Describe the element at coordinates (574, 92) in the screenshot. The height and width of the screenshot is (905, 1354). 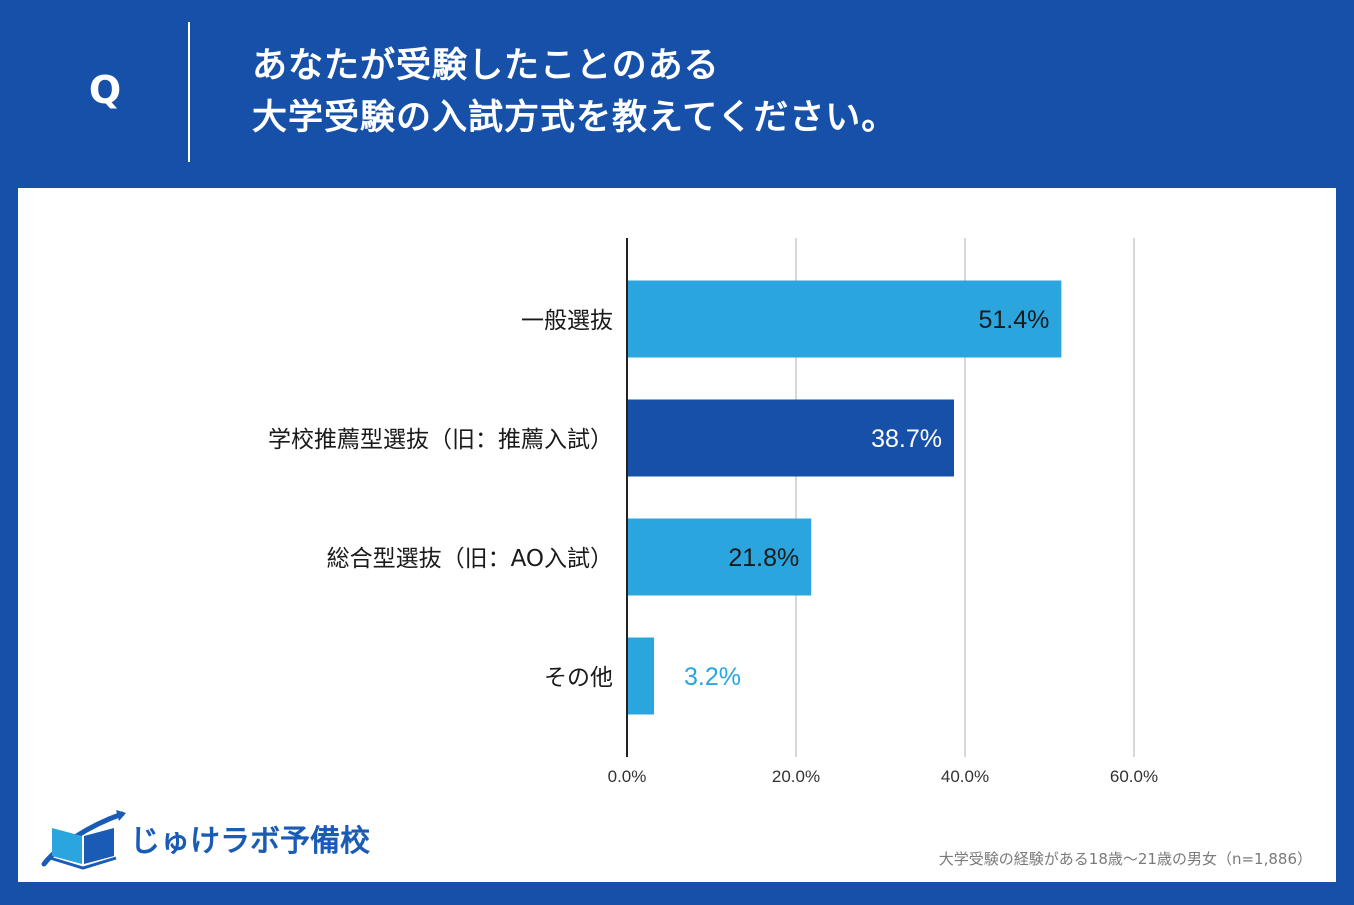
I see `question-title: あなたが受験したことのある 大学受験の入試方式を教えてください。` at that location.